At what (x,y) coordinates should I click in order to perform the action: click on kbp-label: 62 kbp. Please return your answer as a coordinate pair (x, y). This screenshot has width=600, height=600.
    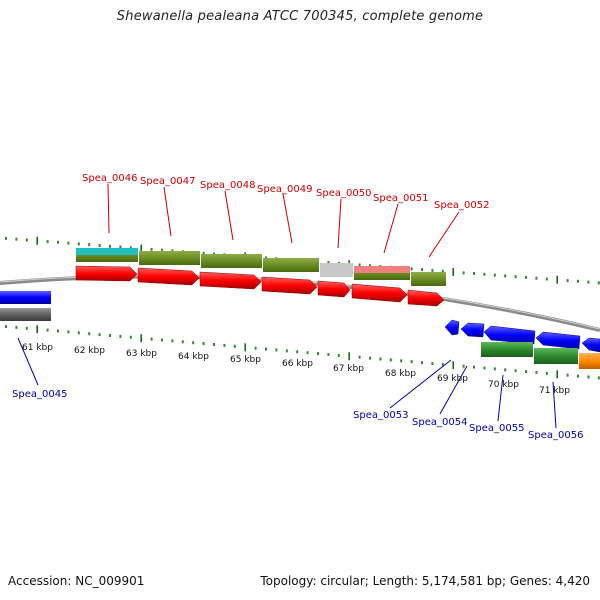
    Looking at the image, I should click on (89, 351).